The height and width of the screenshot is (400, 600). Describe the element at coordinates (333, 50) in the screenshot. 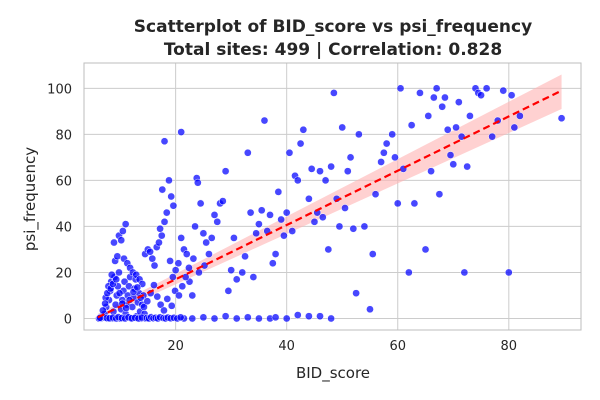

I see `chart-subtitle: Total sites: 499 | Correlation: 0.828` at that location.